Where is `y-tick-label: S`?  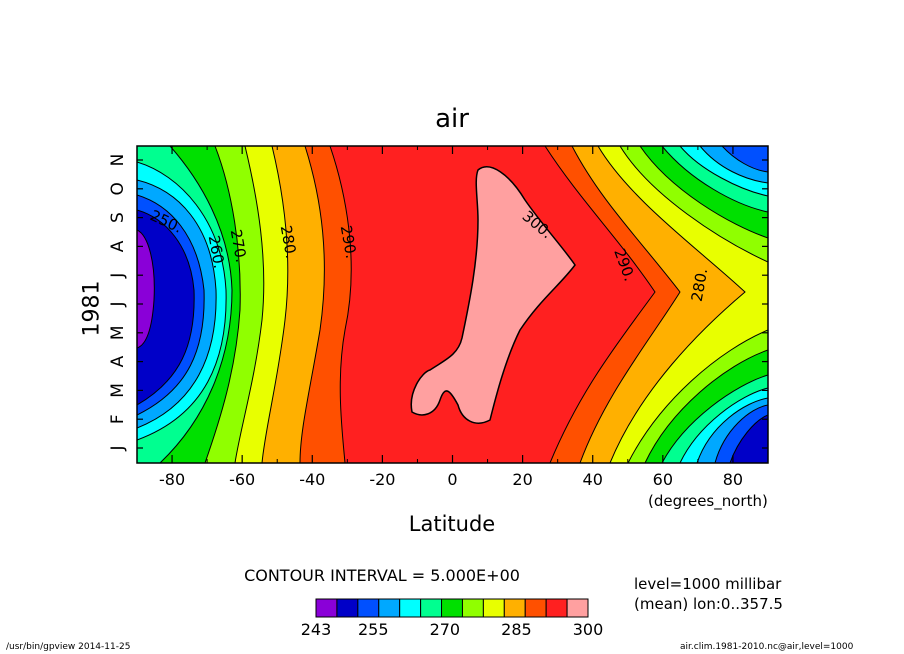
y-tick-label: S is located at coordinates (118, 217).